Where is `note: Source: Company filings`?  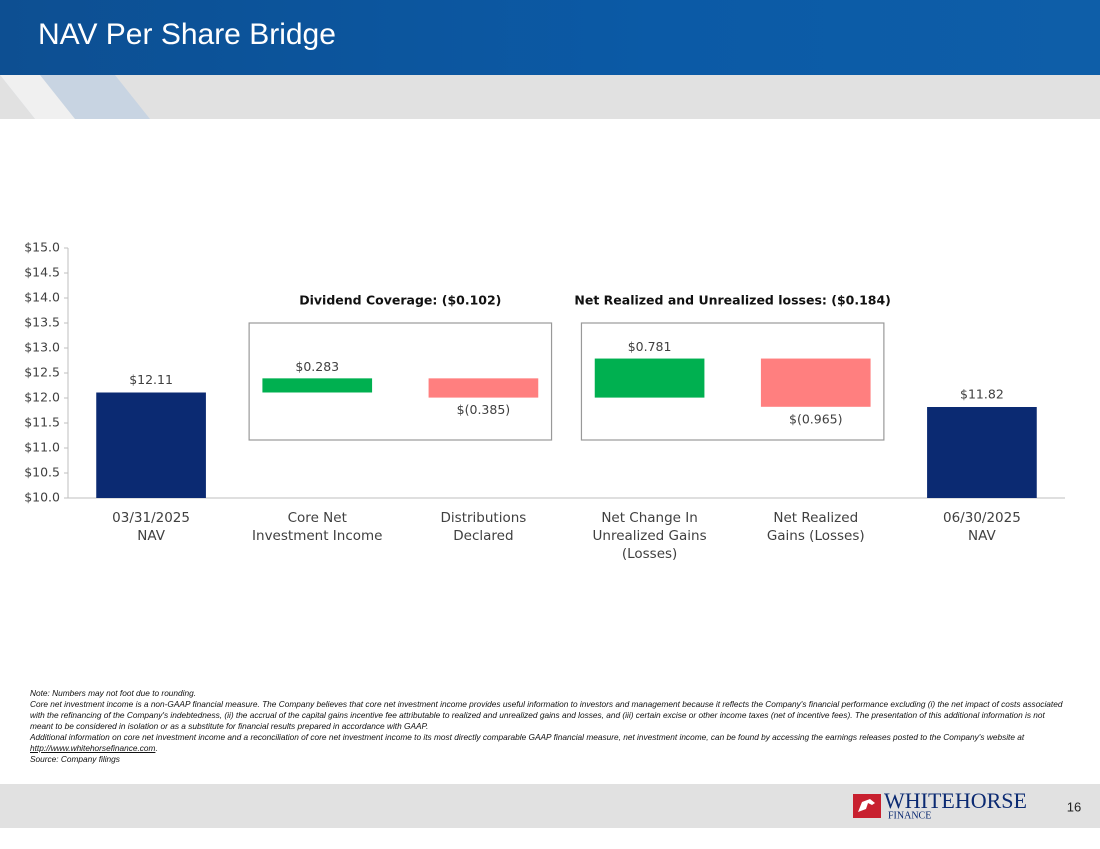 note: Source: Company filings is located at coordinates (75, 759).